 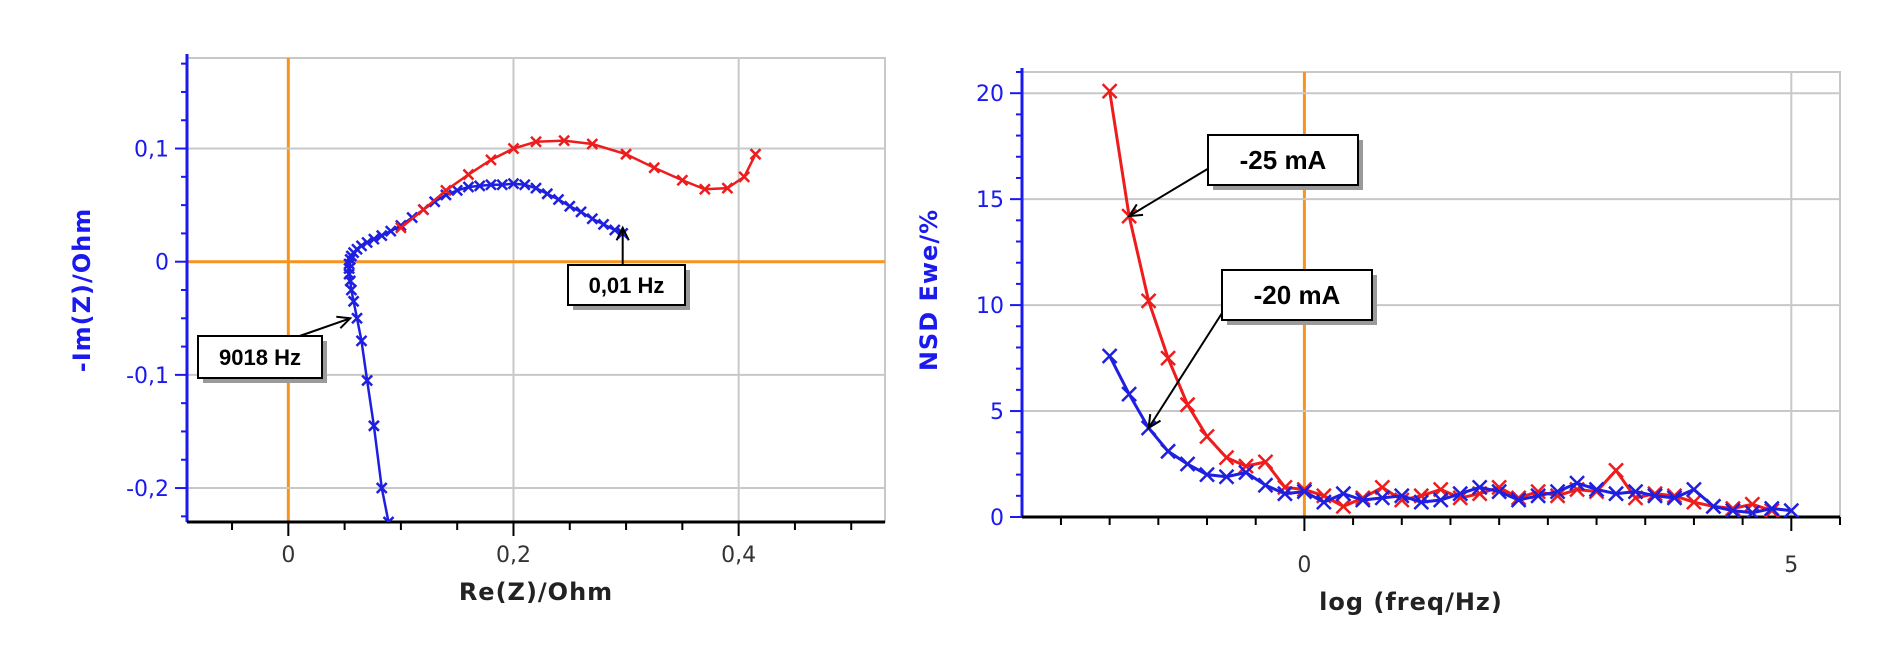 What do you see at coordinates (147, 489) in the screenshot?
I see `chart-1-y-tick-label: -0,2` at bounding box center [147, 489].